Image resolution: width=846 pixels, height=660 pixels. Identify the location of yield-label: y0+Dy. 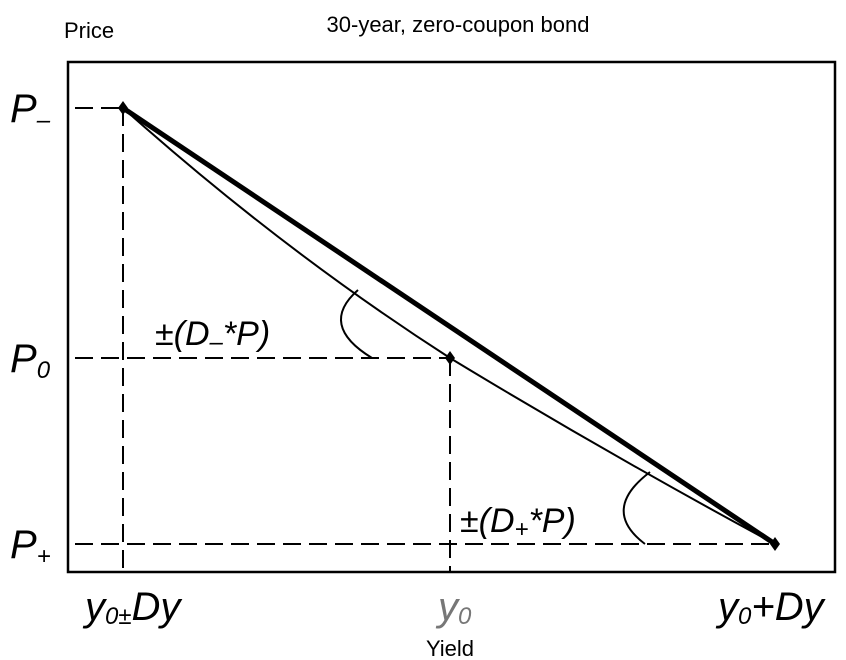
(771, 607).